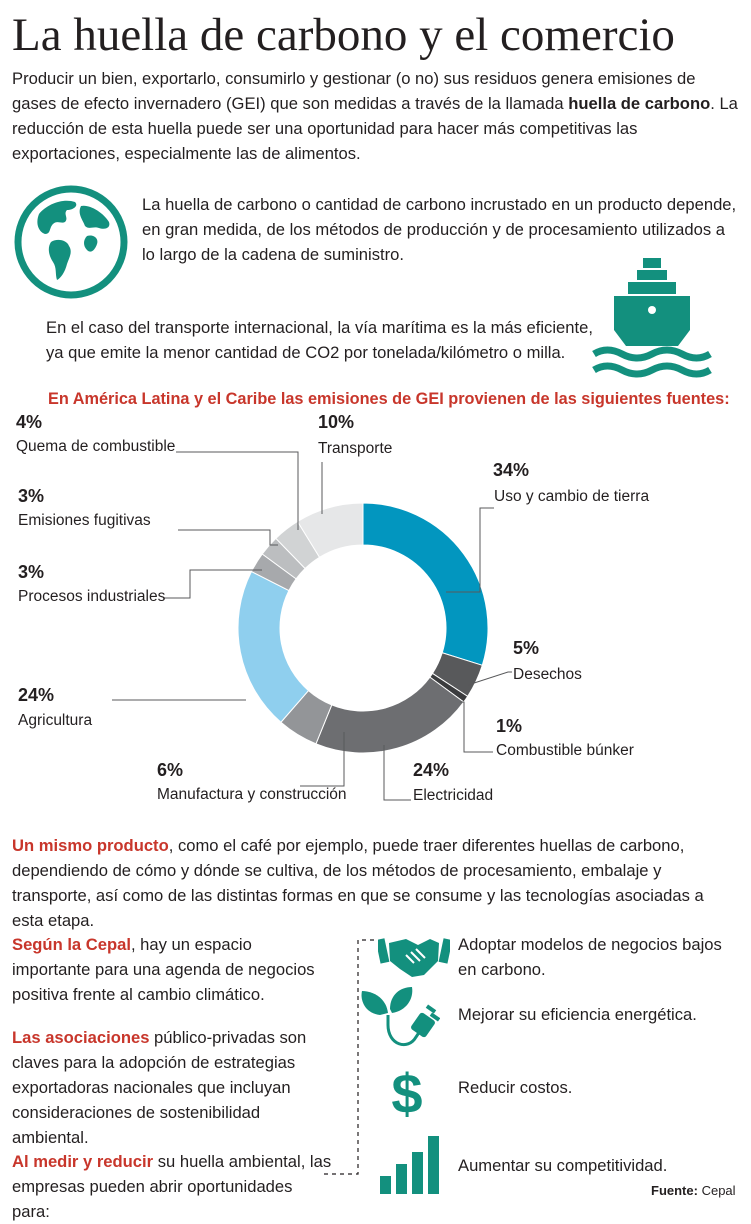  What do you see at coordinates (397, 773) in the screenshot?
I see `leader-line-electricity` at bounding box center [397, 773].